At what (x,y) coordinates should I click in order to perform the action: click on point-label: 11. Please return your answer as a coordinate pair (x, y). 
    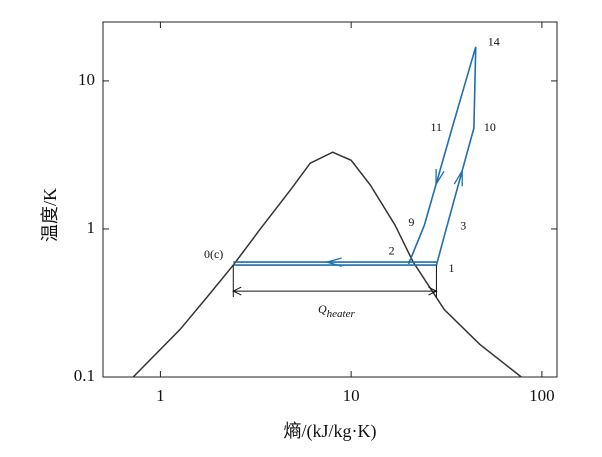
    Looking at the image, I should click on (436, 127).